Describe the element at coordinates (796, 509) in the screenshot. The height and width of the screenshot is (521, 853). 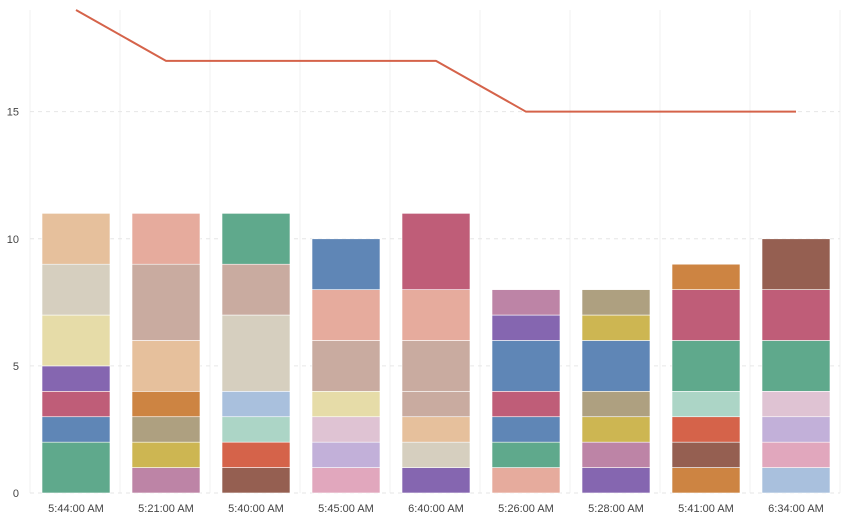
I see `x-tick-label: 6:34:00 AM` at that location.